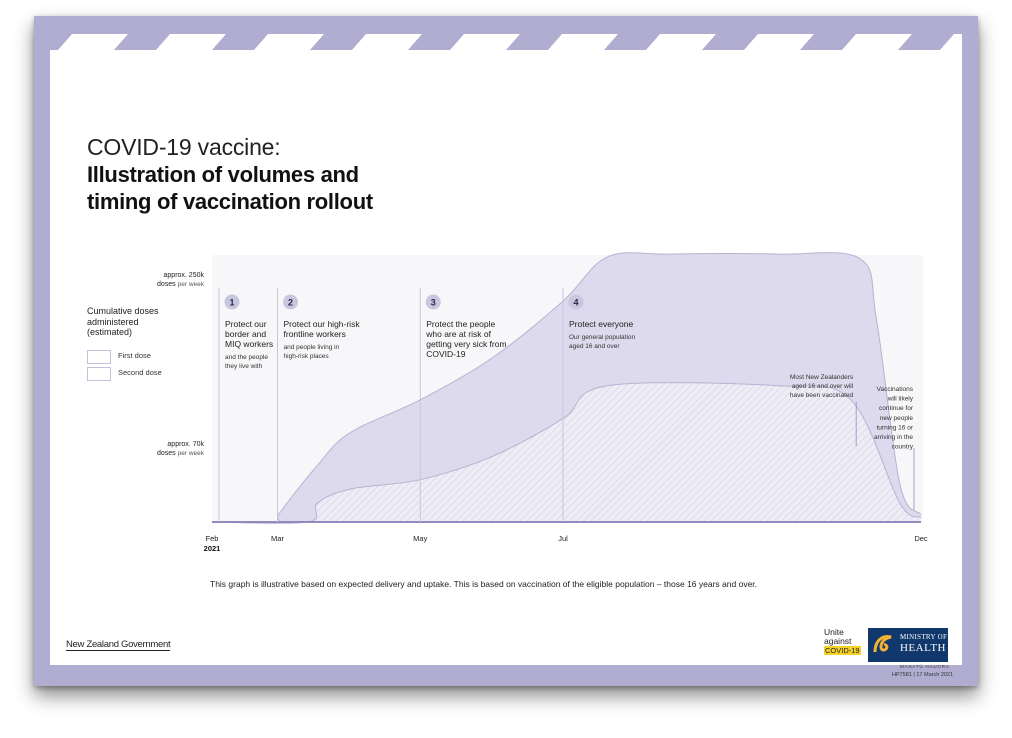  What do you see at coordinates (563, 538) in the screenshot?
I see `x-tick-label: Jul` at bounding box center [563, 538].